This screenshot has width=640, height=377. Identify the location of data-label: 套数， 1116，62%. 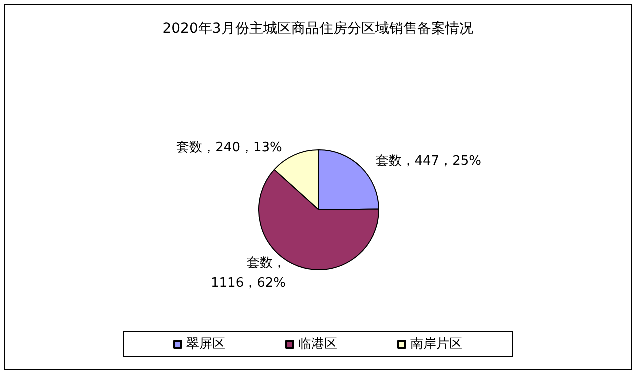
(248, 274).